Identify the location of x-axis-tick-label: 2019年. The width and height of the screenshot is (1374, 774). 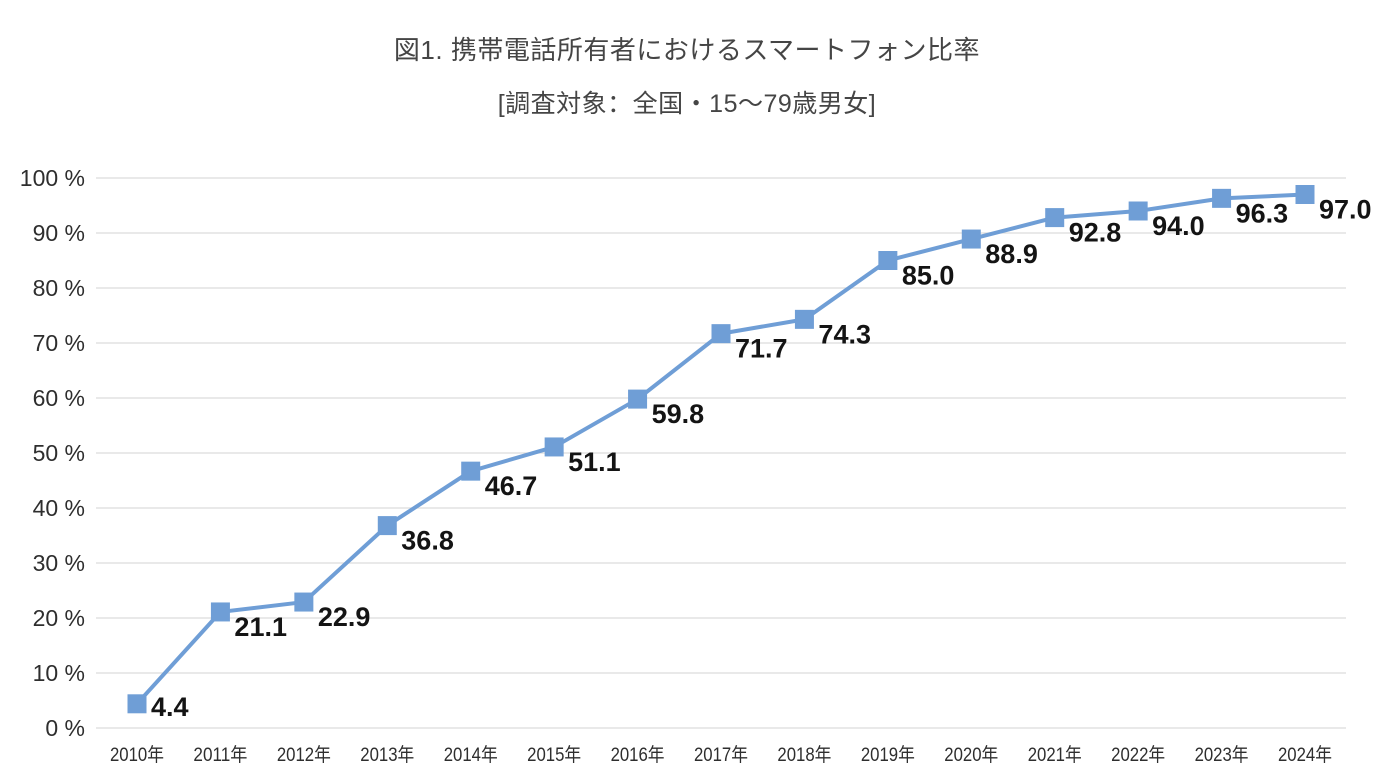
(888, 755).